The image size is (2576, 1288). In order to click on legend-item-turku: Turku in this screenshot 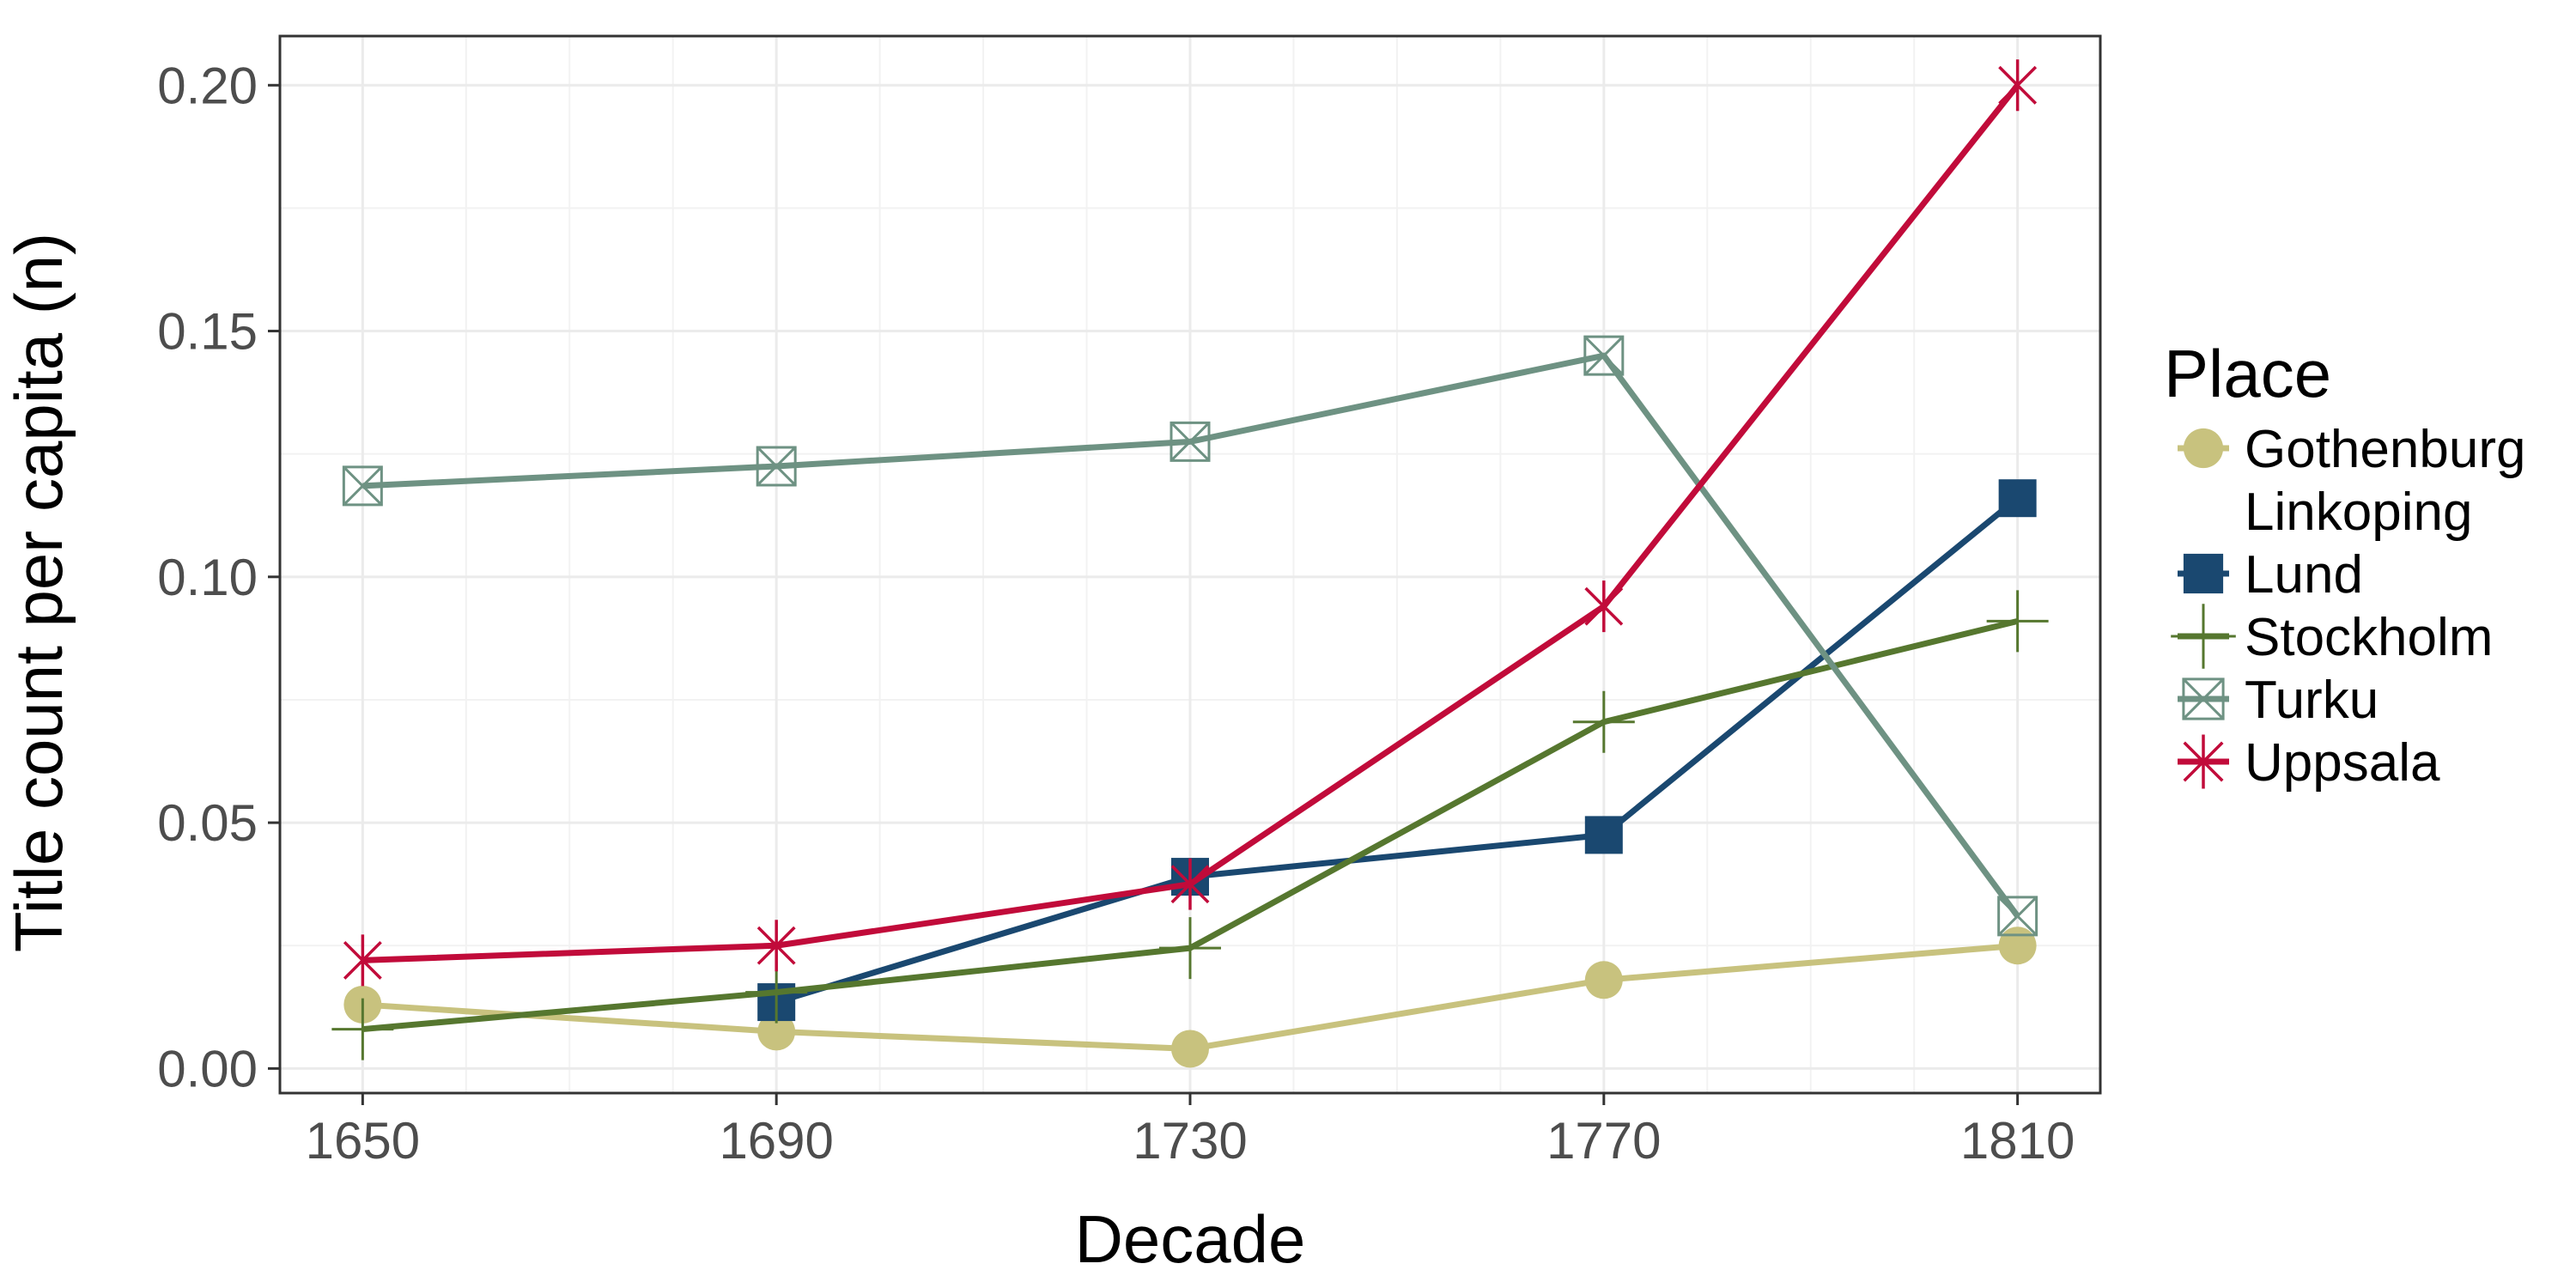, I will do `click(2279, 700)`.